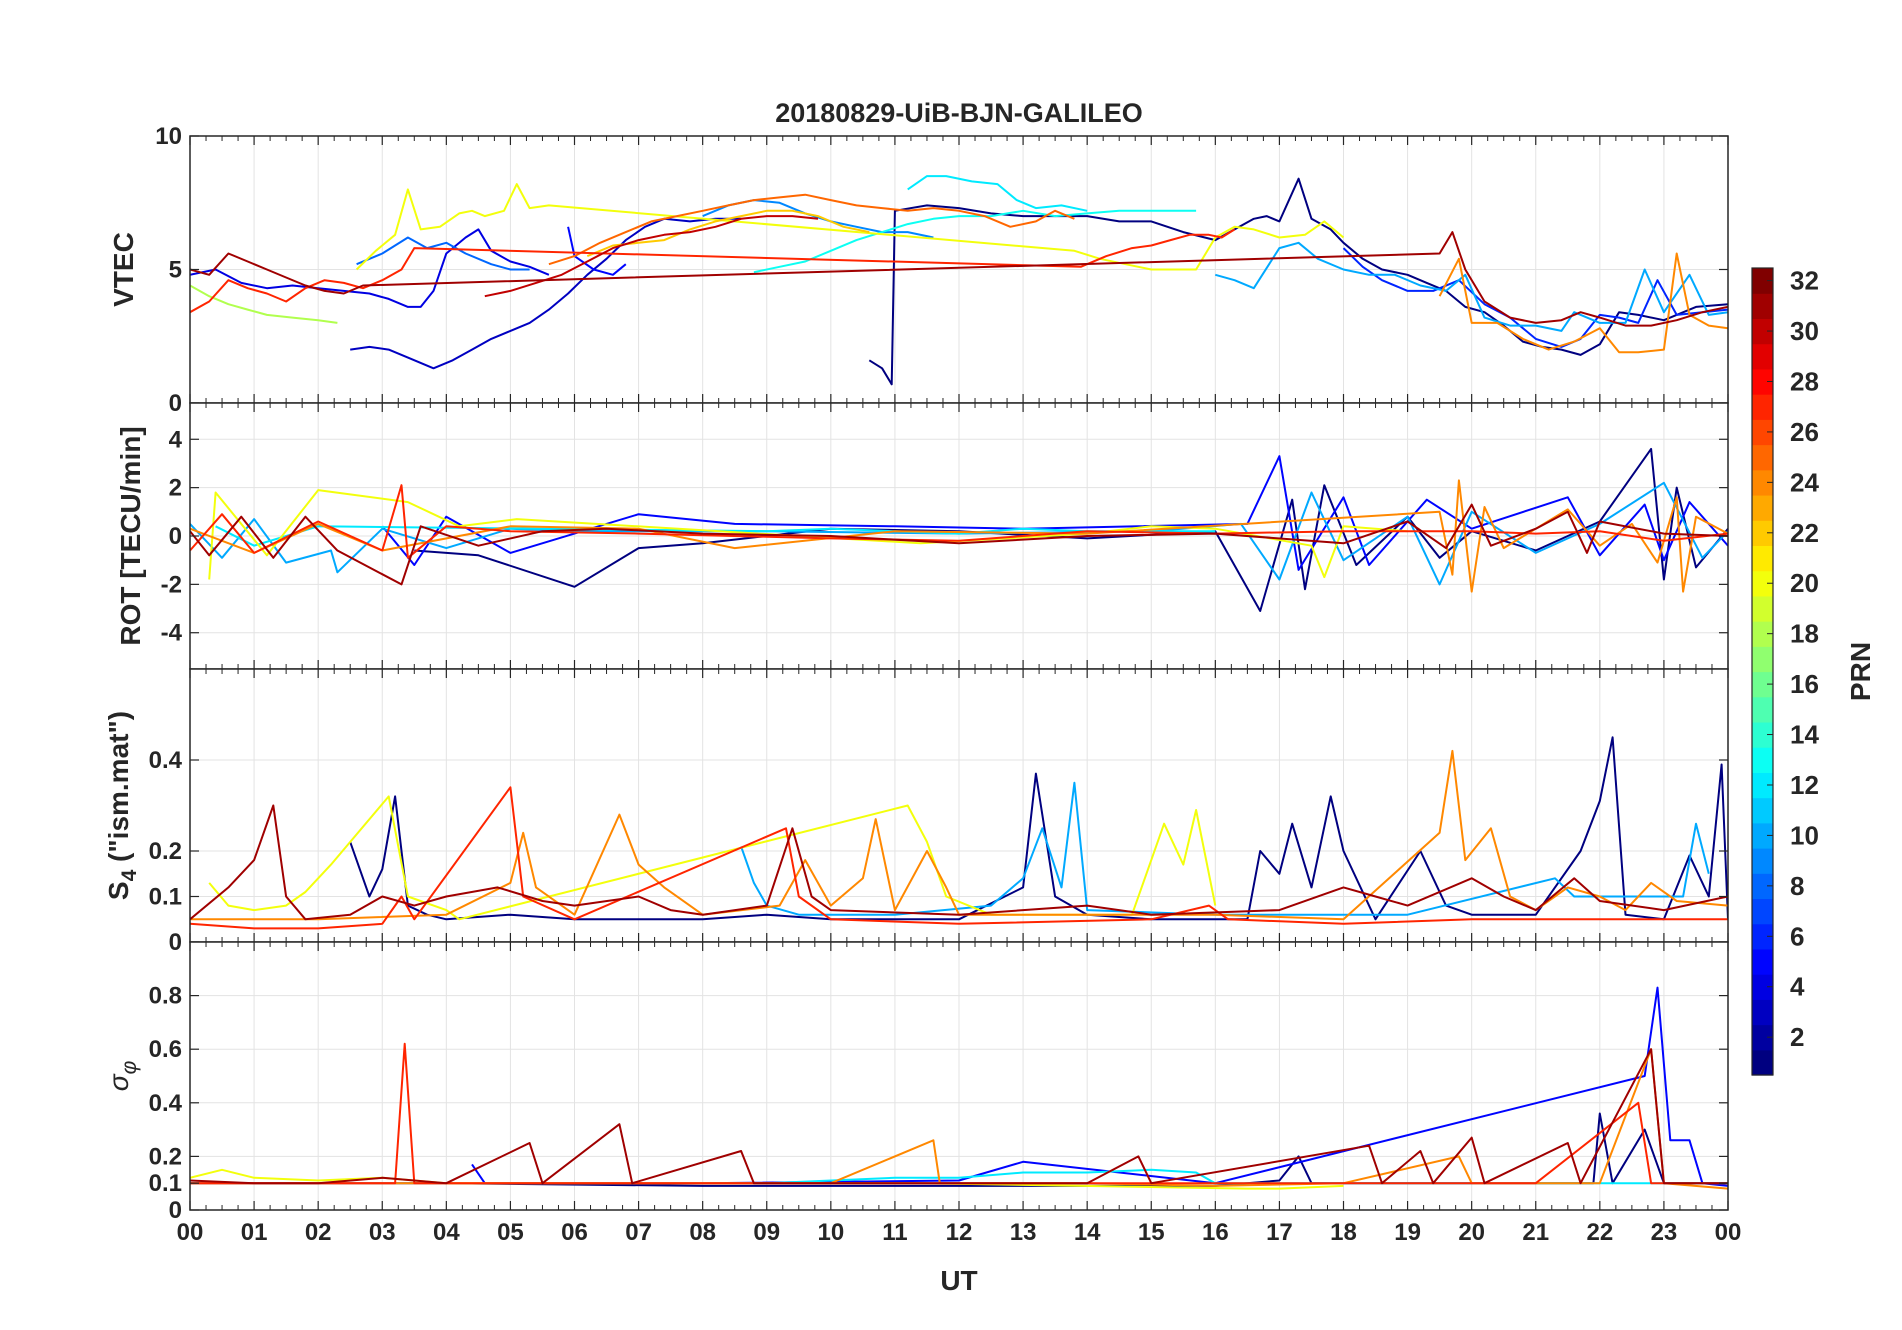 The width and height of the screenshot is (1902, 1330). I want to click on x-tick-label: 23, so click(1664, 1232).